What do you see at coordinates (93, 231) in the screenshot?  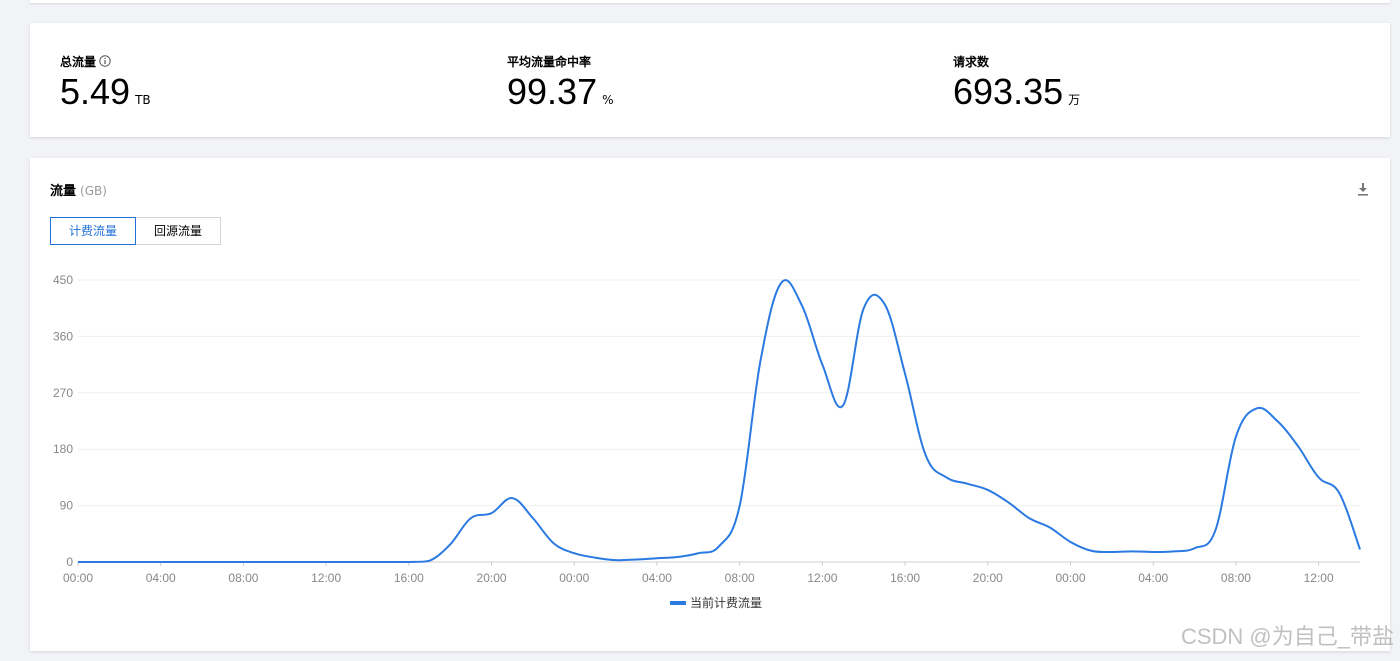 I see `tab-billing-traffic: 计费流量` at bounding box center [93, 231].